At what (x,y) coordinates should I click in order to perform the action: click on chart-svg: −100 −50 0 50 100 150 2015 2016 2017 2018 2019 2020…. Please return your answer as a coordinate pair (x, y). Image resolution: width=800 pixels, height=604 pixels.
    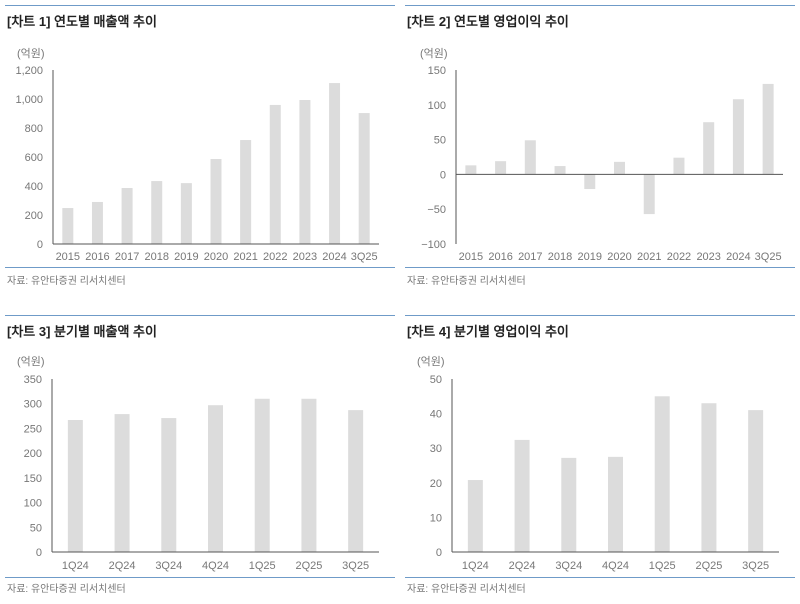
    Looking at the image, I should click on (602, 164).